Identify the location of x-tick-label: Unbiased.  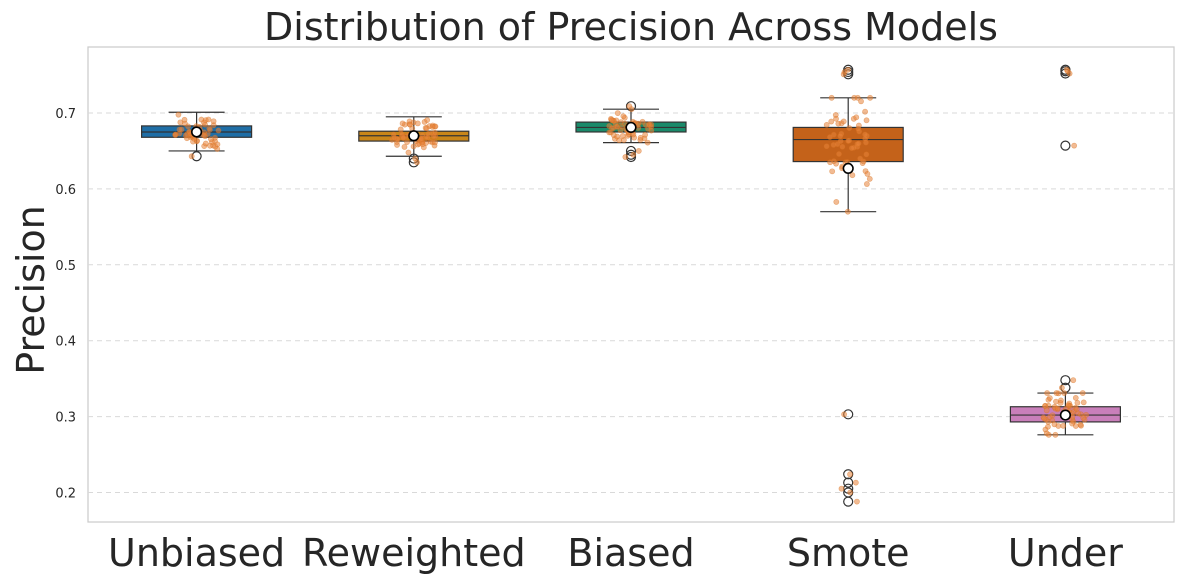
(196, 553).